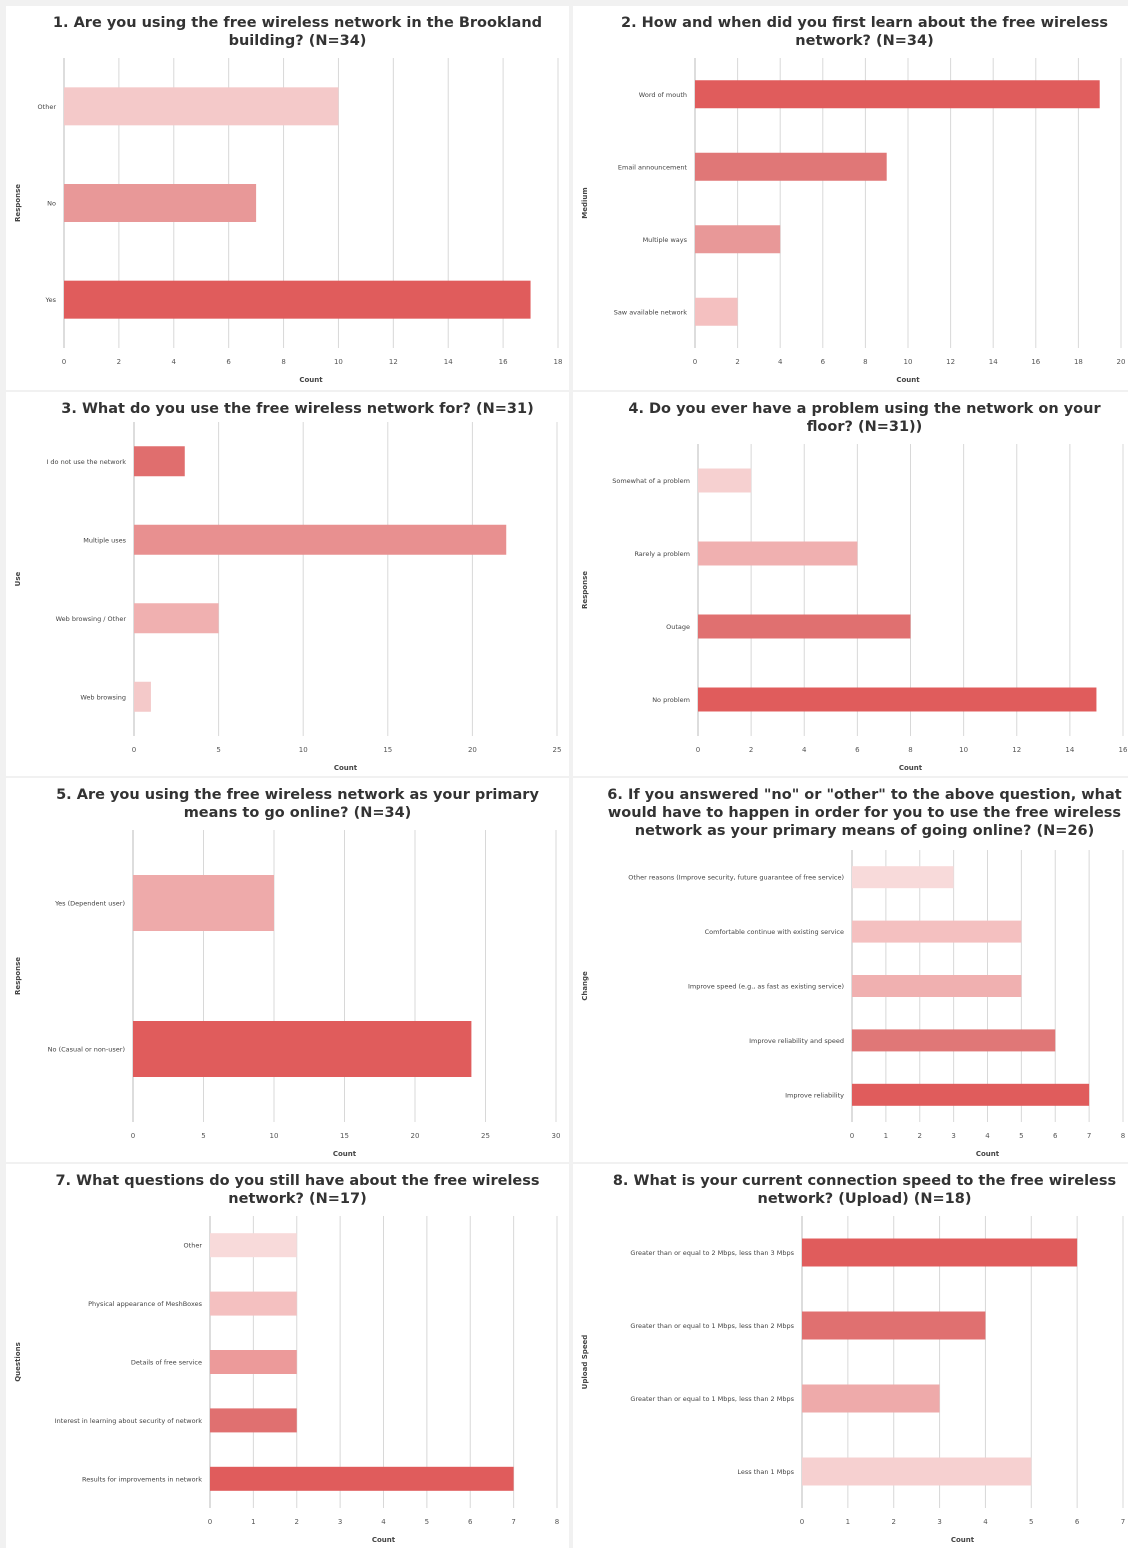  Describe the element at coordinates (166, 1363) in the screenshot. I see `category-label: Details of free service` at that location.